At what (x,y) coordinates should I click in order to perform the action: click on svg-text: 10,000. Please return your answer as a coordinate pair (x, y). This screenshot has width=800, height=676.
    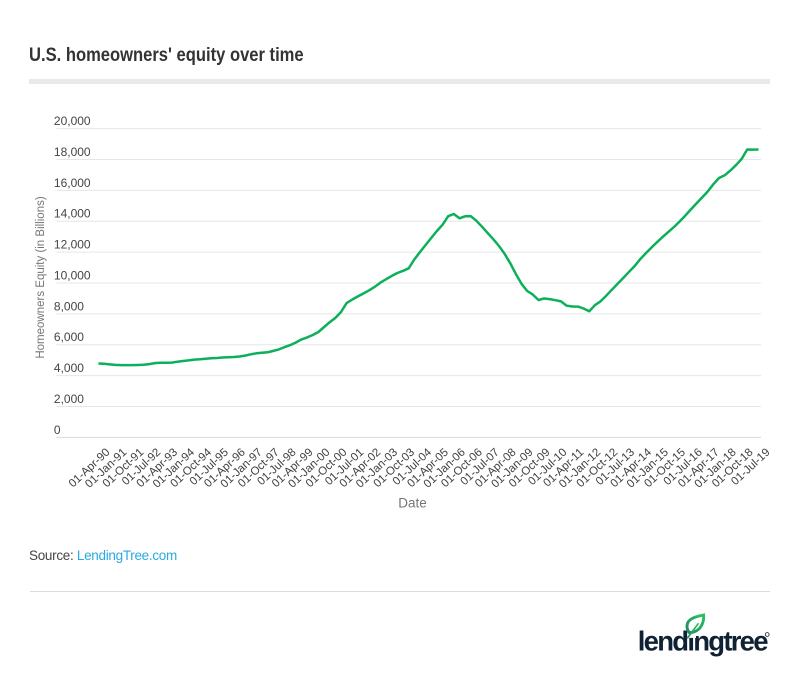
    Looking at the image, I should click on (72, 275).